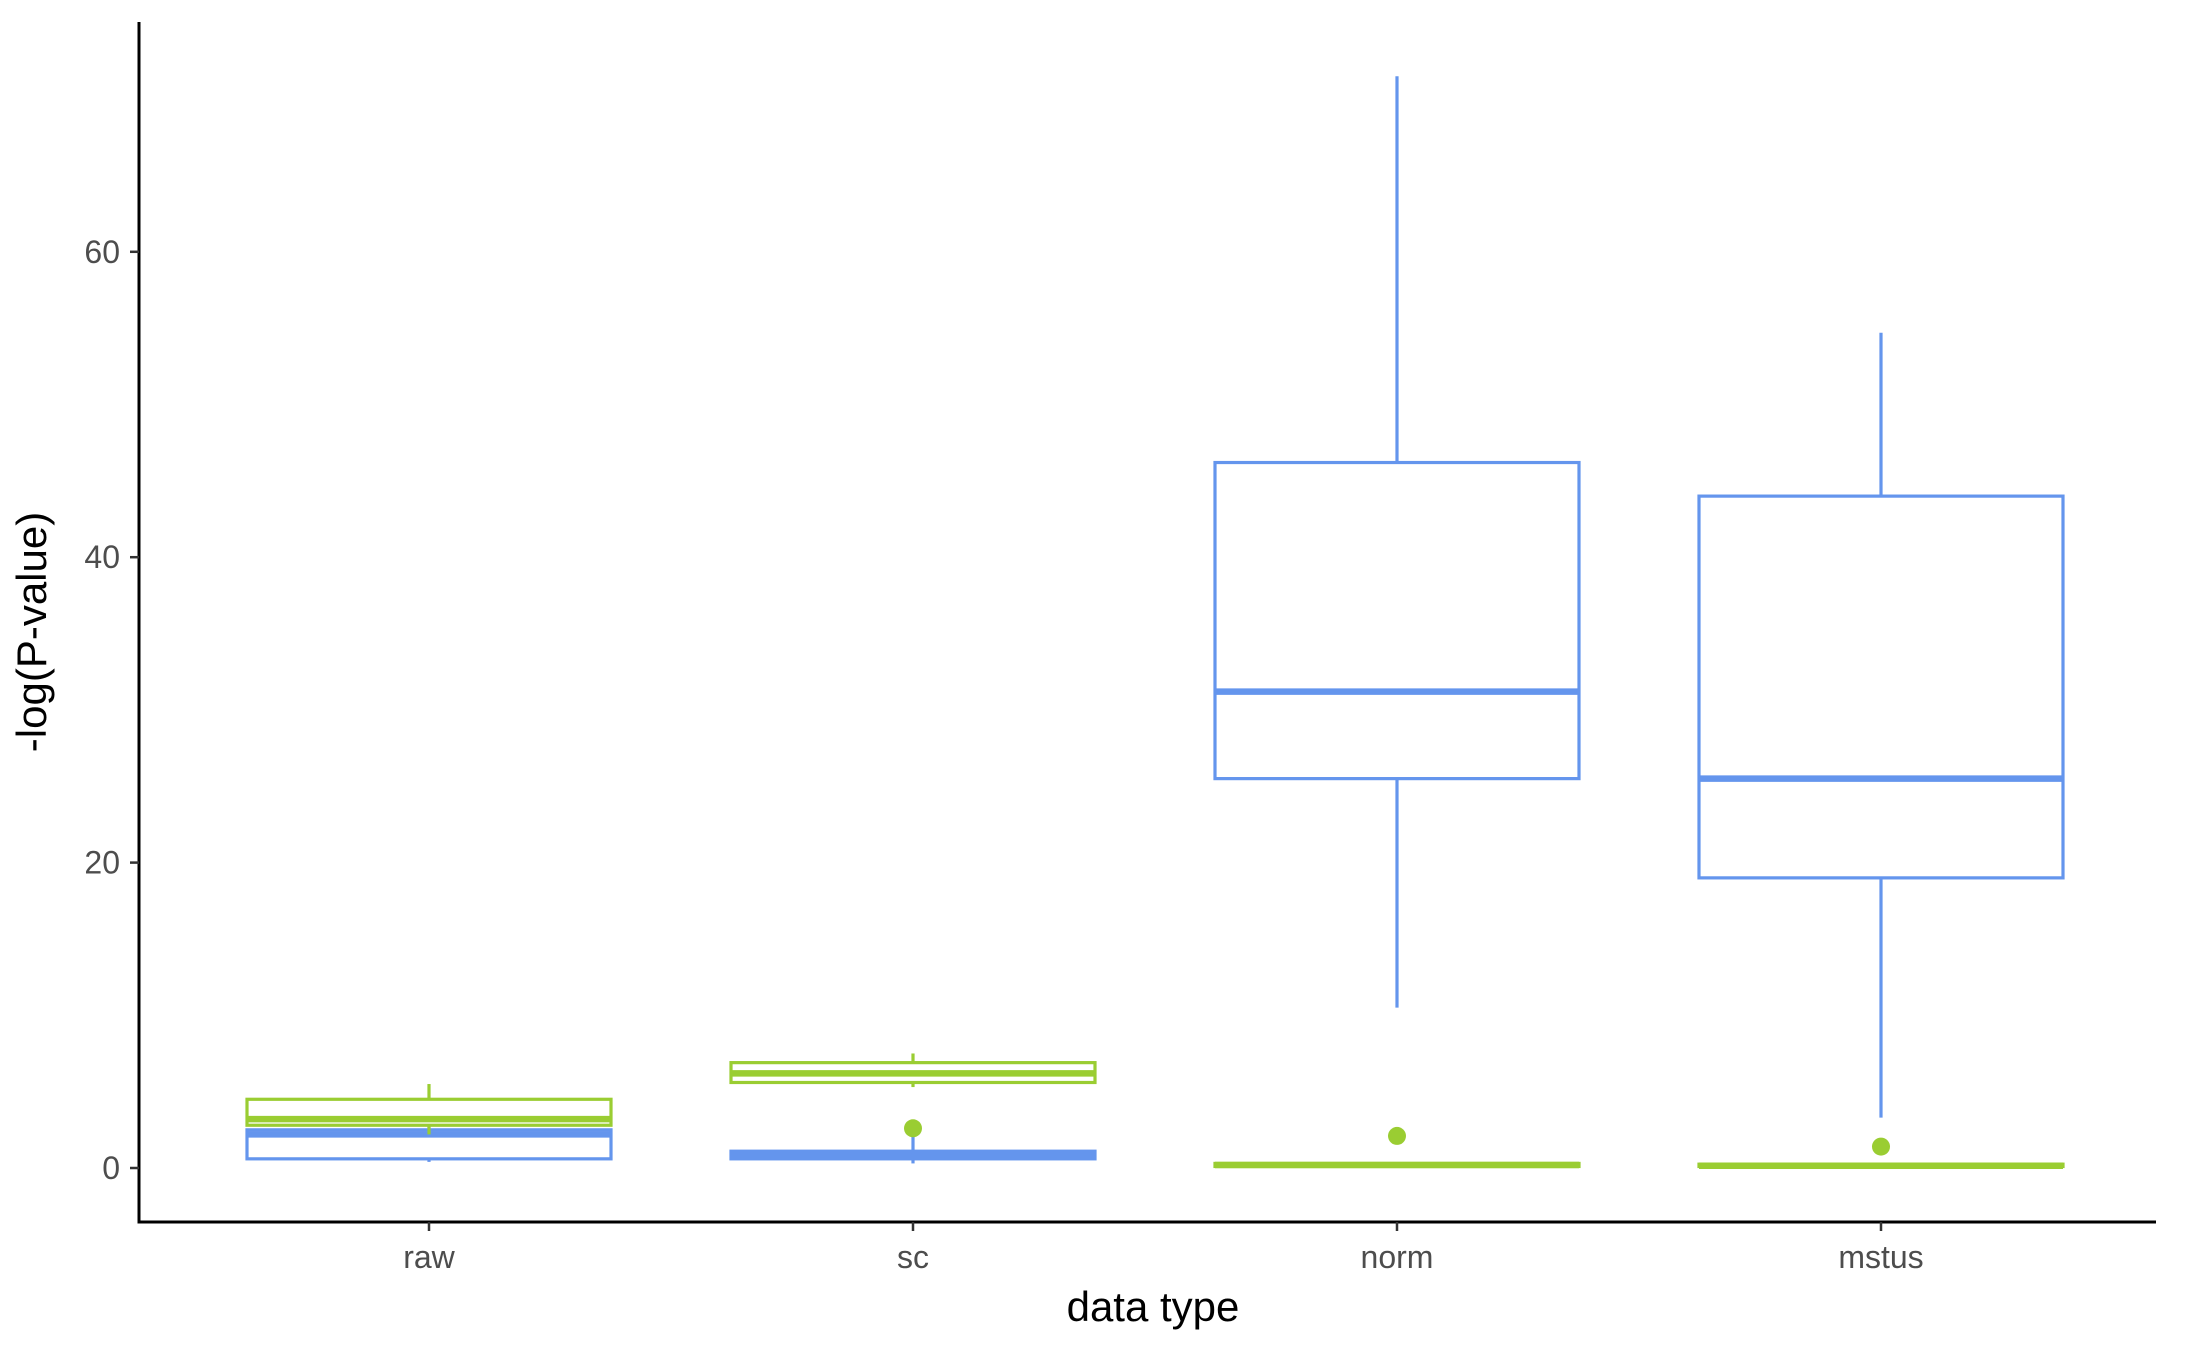 The width and height of the screenshot is (2187, 1351). What do you see at coordinates (1397, 1257) in the screenshot?
I see `x-tick-label: norm` at bounding box center [1397, 1257].